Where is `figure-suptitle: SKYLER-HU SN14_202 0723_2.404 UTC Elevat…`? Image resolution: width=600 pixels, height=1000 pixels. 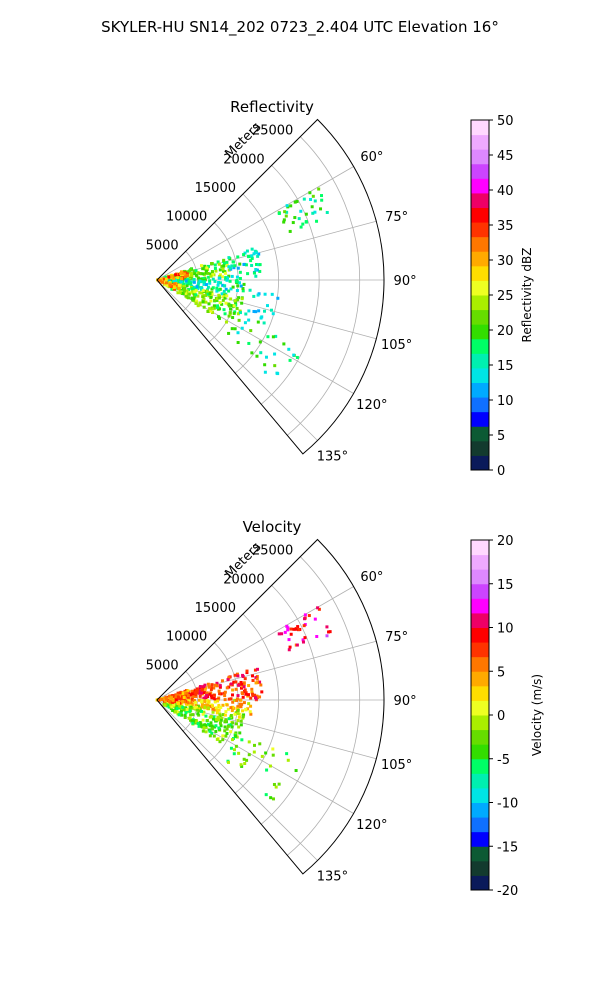 figure-suptitle: SKYLER-HU SN14_202 0723_2.404 UTC Elevat… is located at coordinates (300, 27).